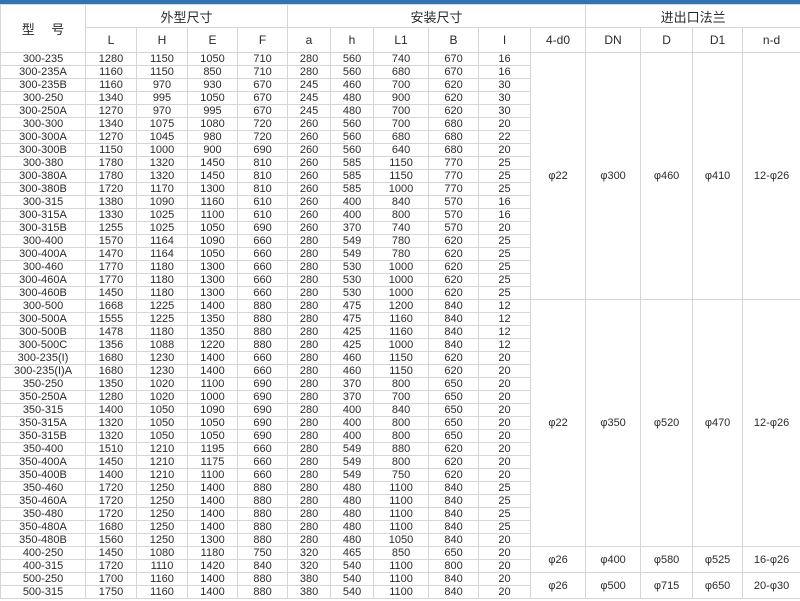 This screenshot has width=800, height=601. What do you see at coordinates (43, 527) in the screenshot?
I see `model-cell: 350-480A` at bounding box center [43, 527].